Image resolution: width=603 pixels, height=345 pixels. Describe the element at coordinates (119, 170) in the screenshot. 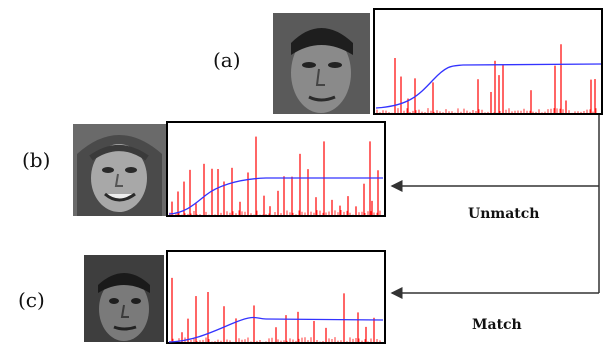

I see `face-photo-b` at that location.